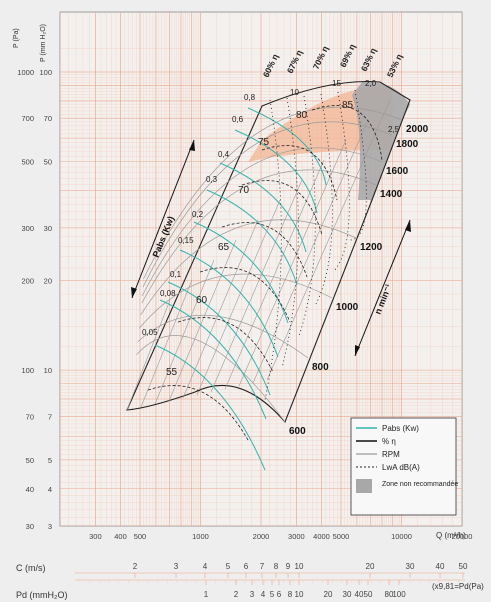  I want to click on pd-tick-label: 5, so click(272, 594).